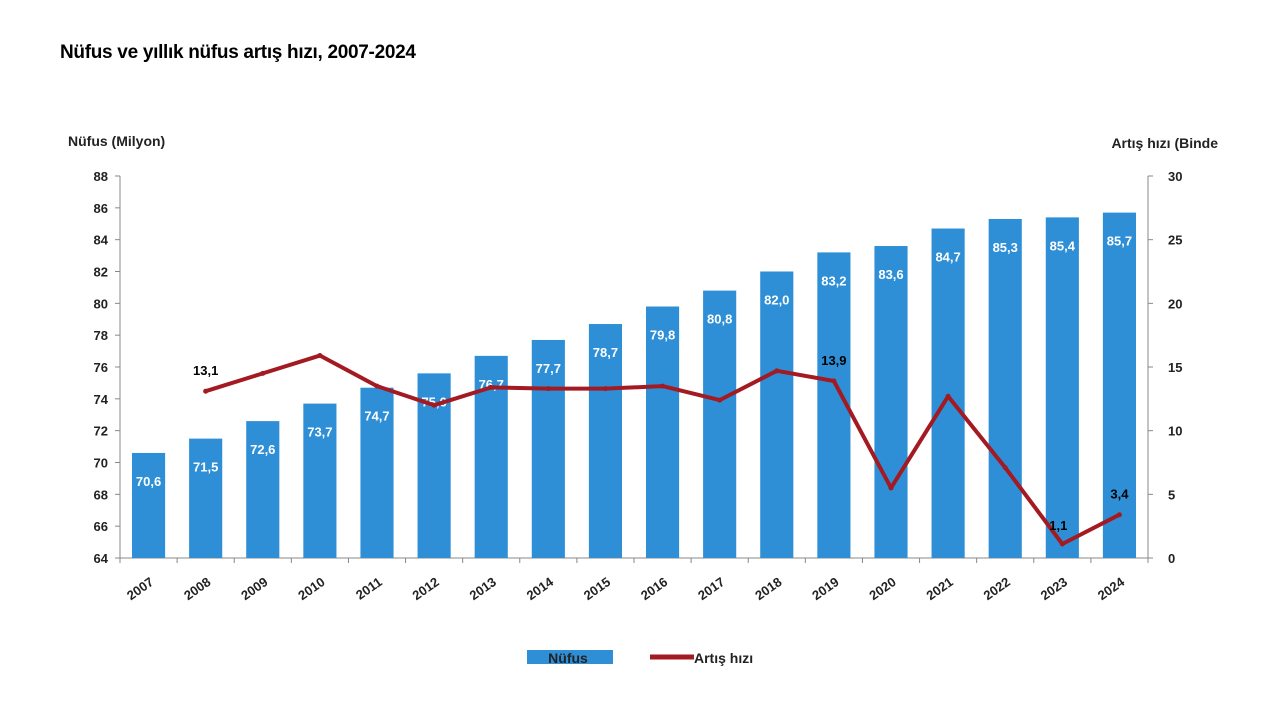 This screenshot has width=1280, height=720. What do you see at coordinates (101, 431) in the screenshot?
I see `y-tick-label: 72` at bounding box center [101, 431].